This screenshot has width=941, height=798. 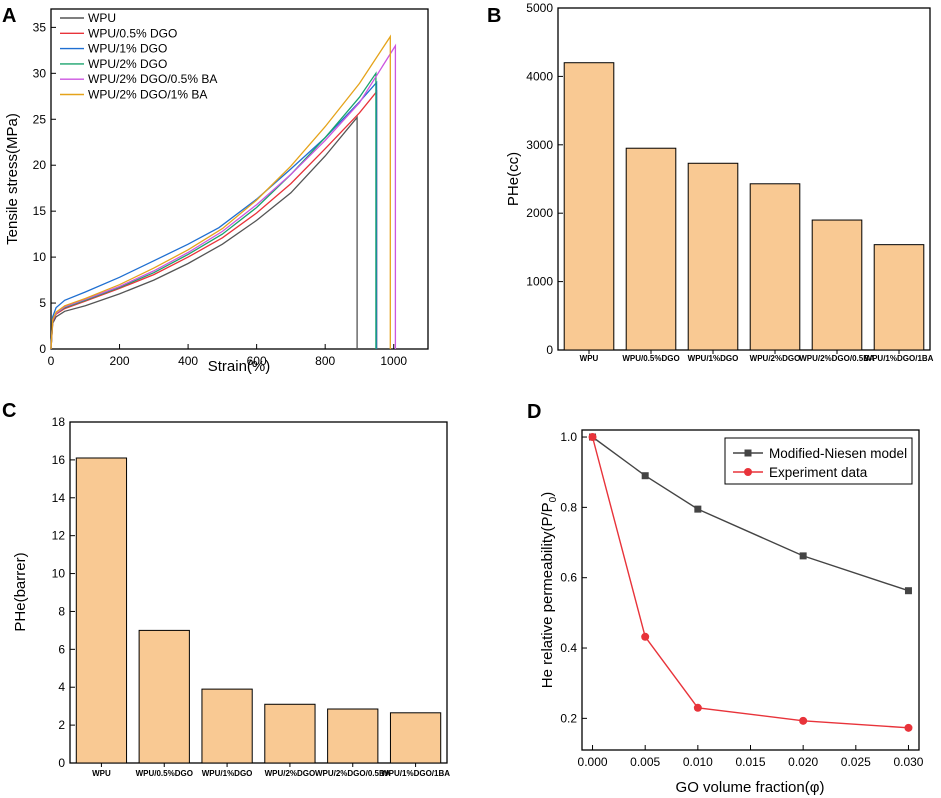 I want to click on panel-d-ytick-label-0: 0.2, so click(x=568, y=718).